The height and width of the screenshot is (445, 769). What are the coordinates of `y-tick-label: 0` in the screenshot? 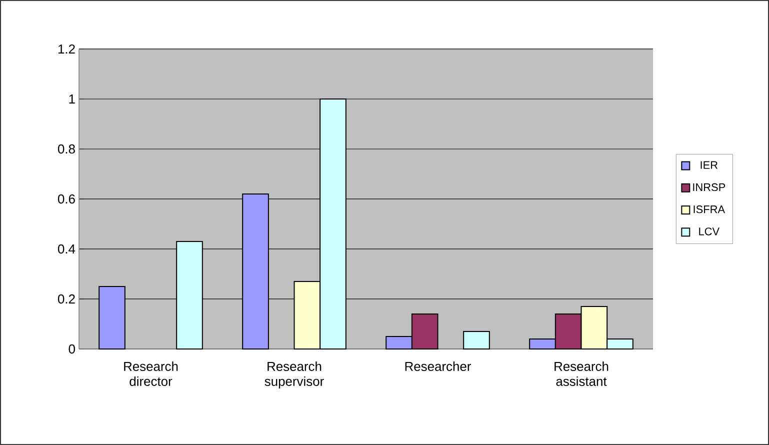 It's located at (71, 349).